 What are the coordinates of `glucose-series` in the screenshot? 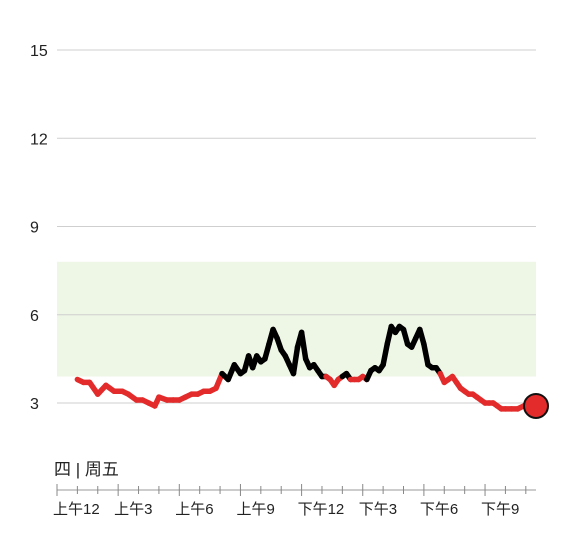 It's located at (300, 367).